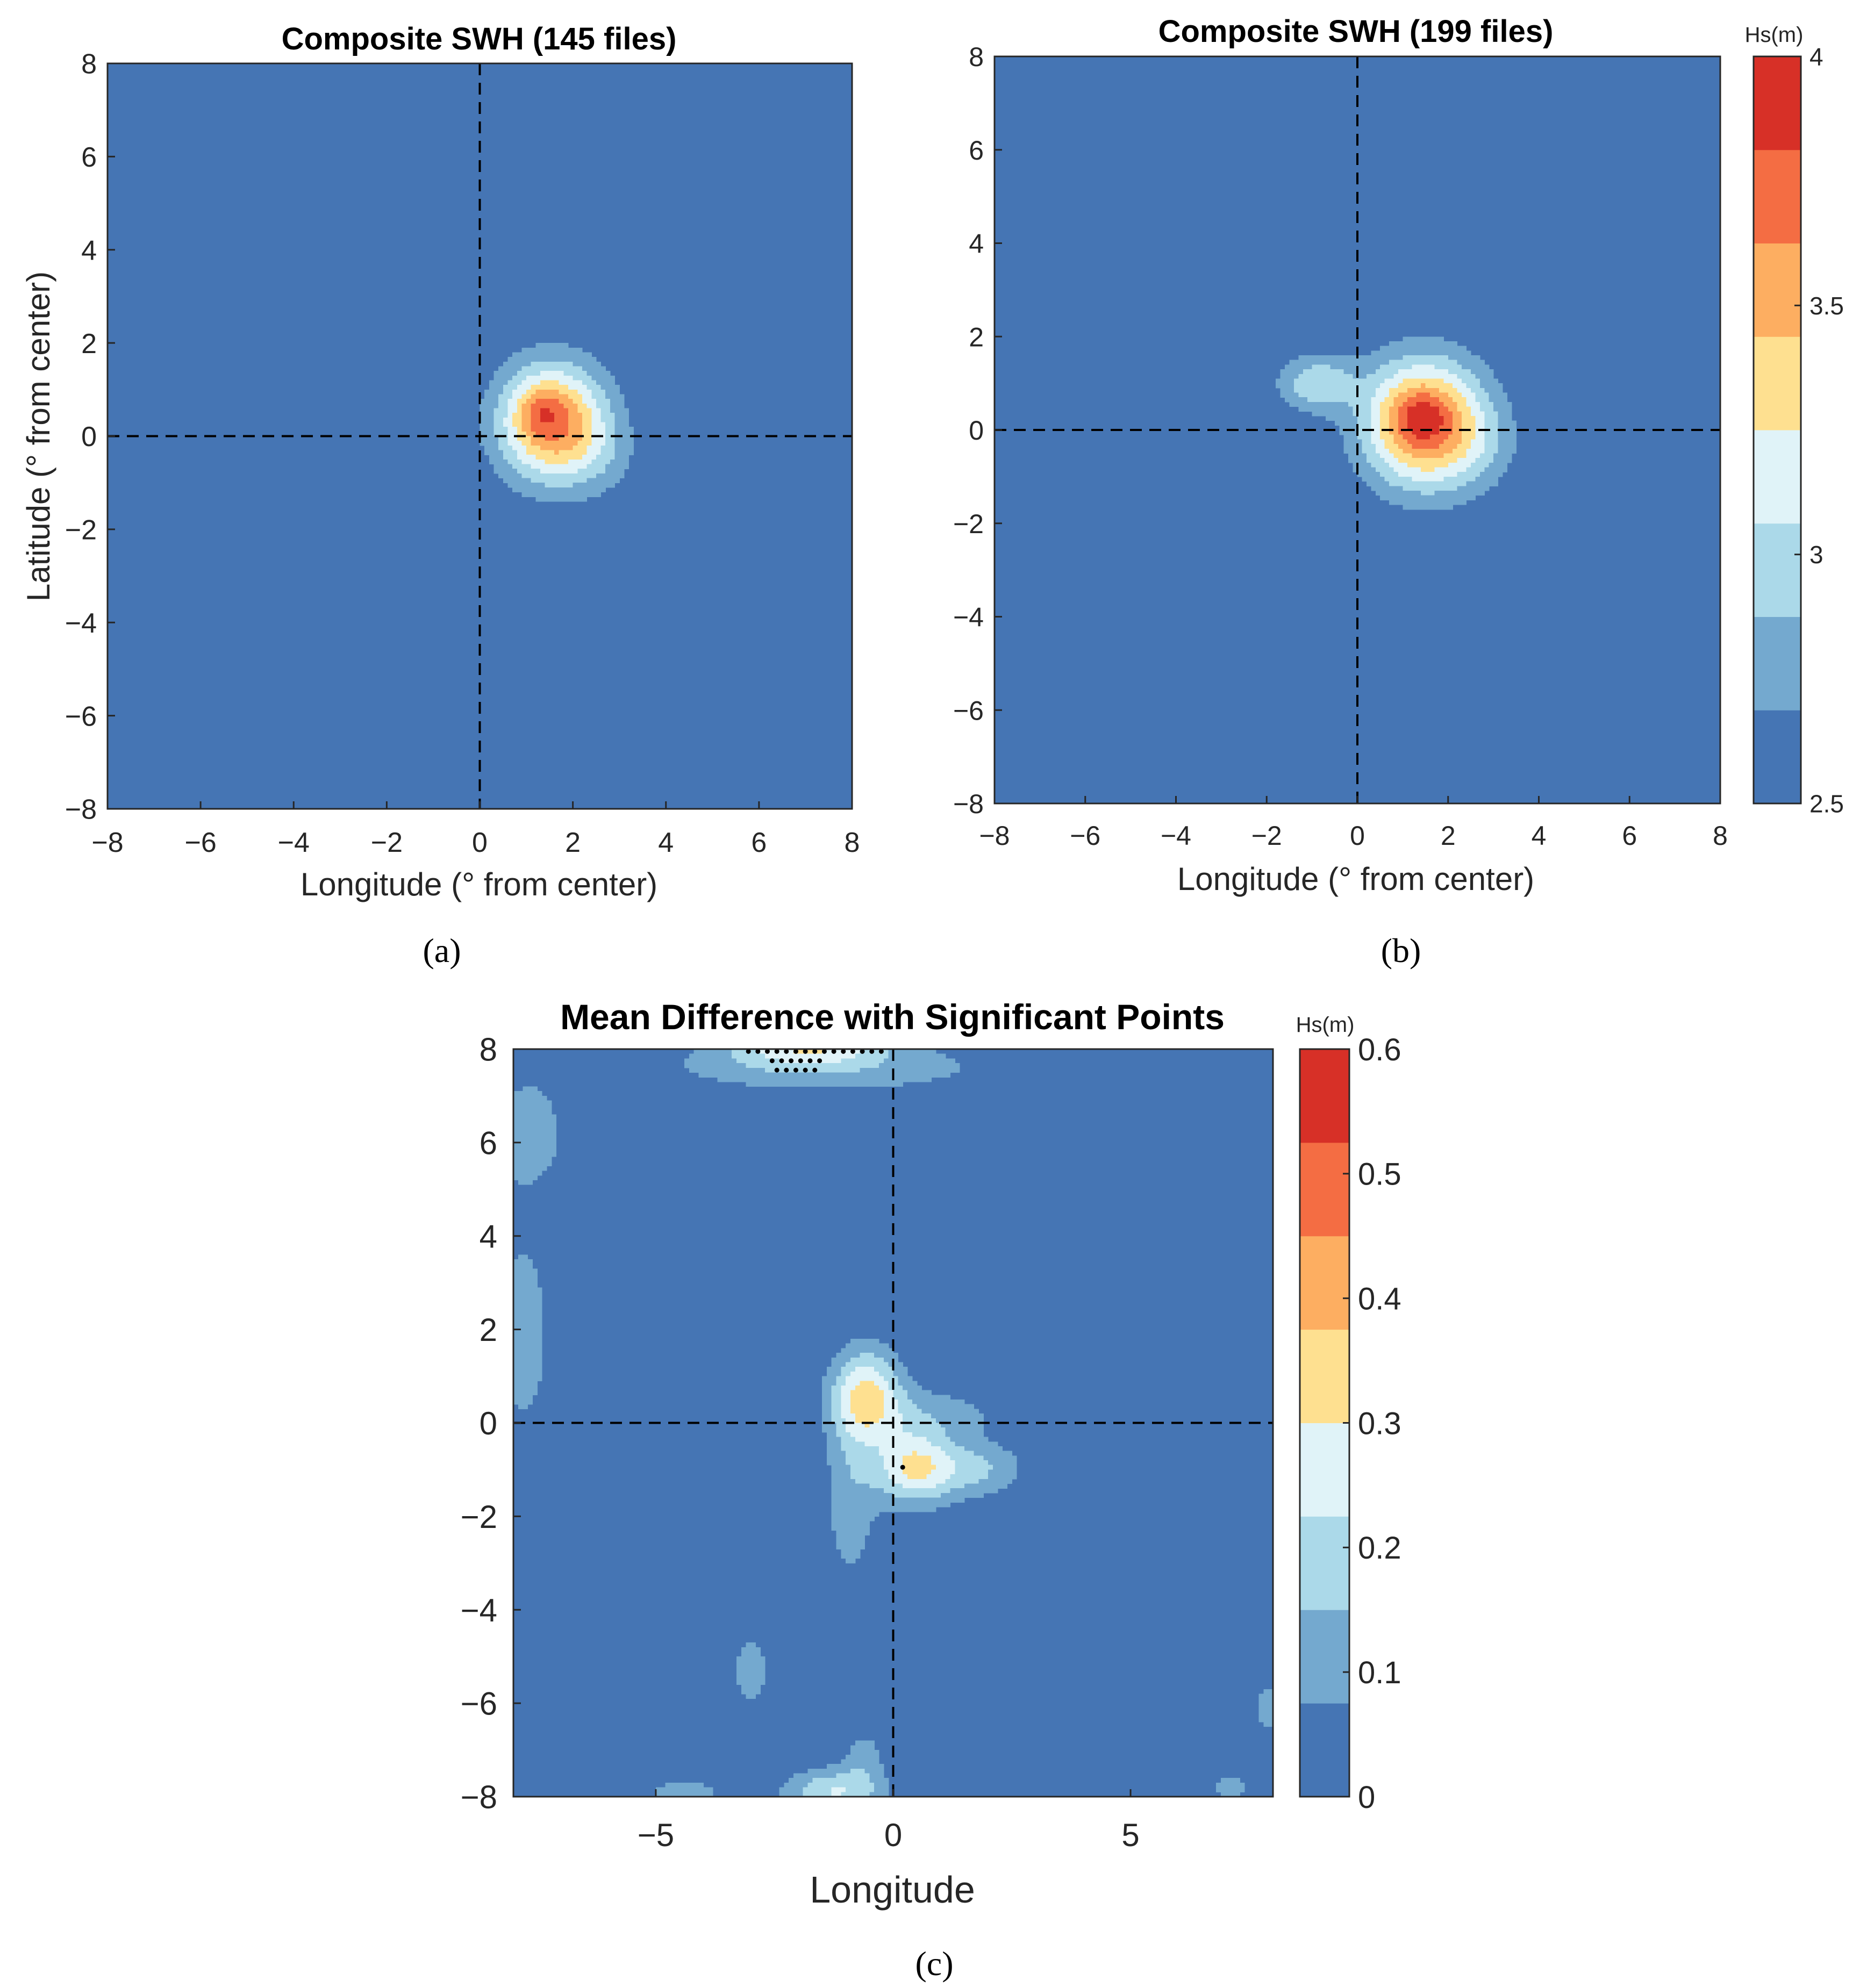  Describe the element at coordinates (38, 436) in the screenshot. I see `panel-a-ylabel: Latitude (° from center)` at that location.